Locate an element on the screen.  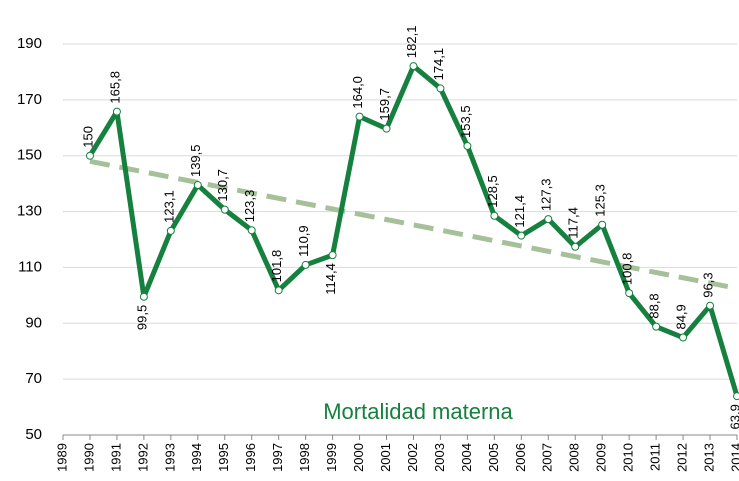
y-tick-label: 190 is located at coordinates (29, 43).